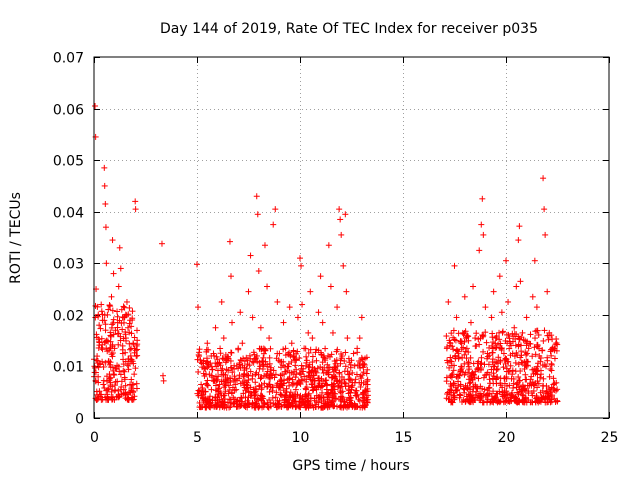  What do you see at coordinates (68, 265) in the screenshot?
I see `y-tick-label: 0.03` at bounding box center [68, 265].